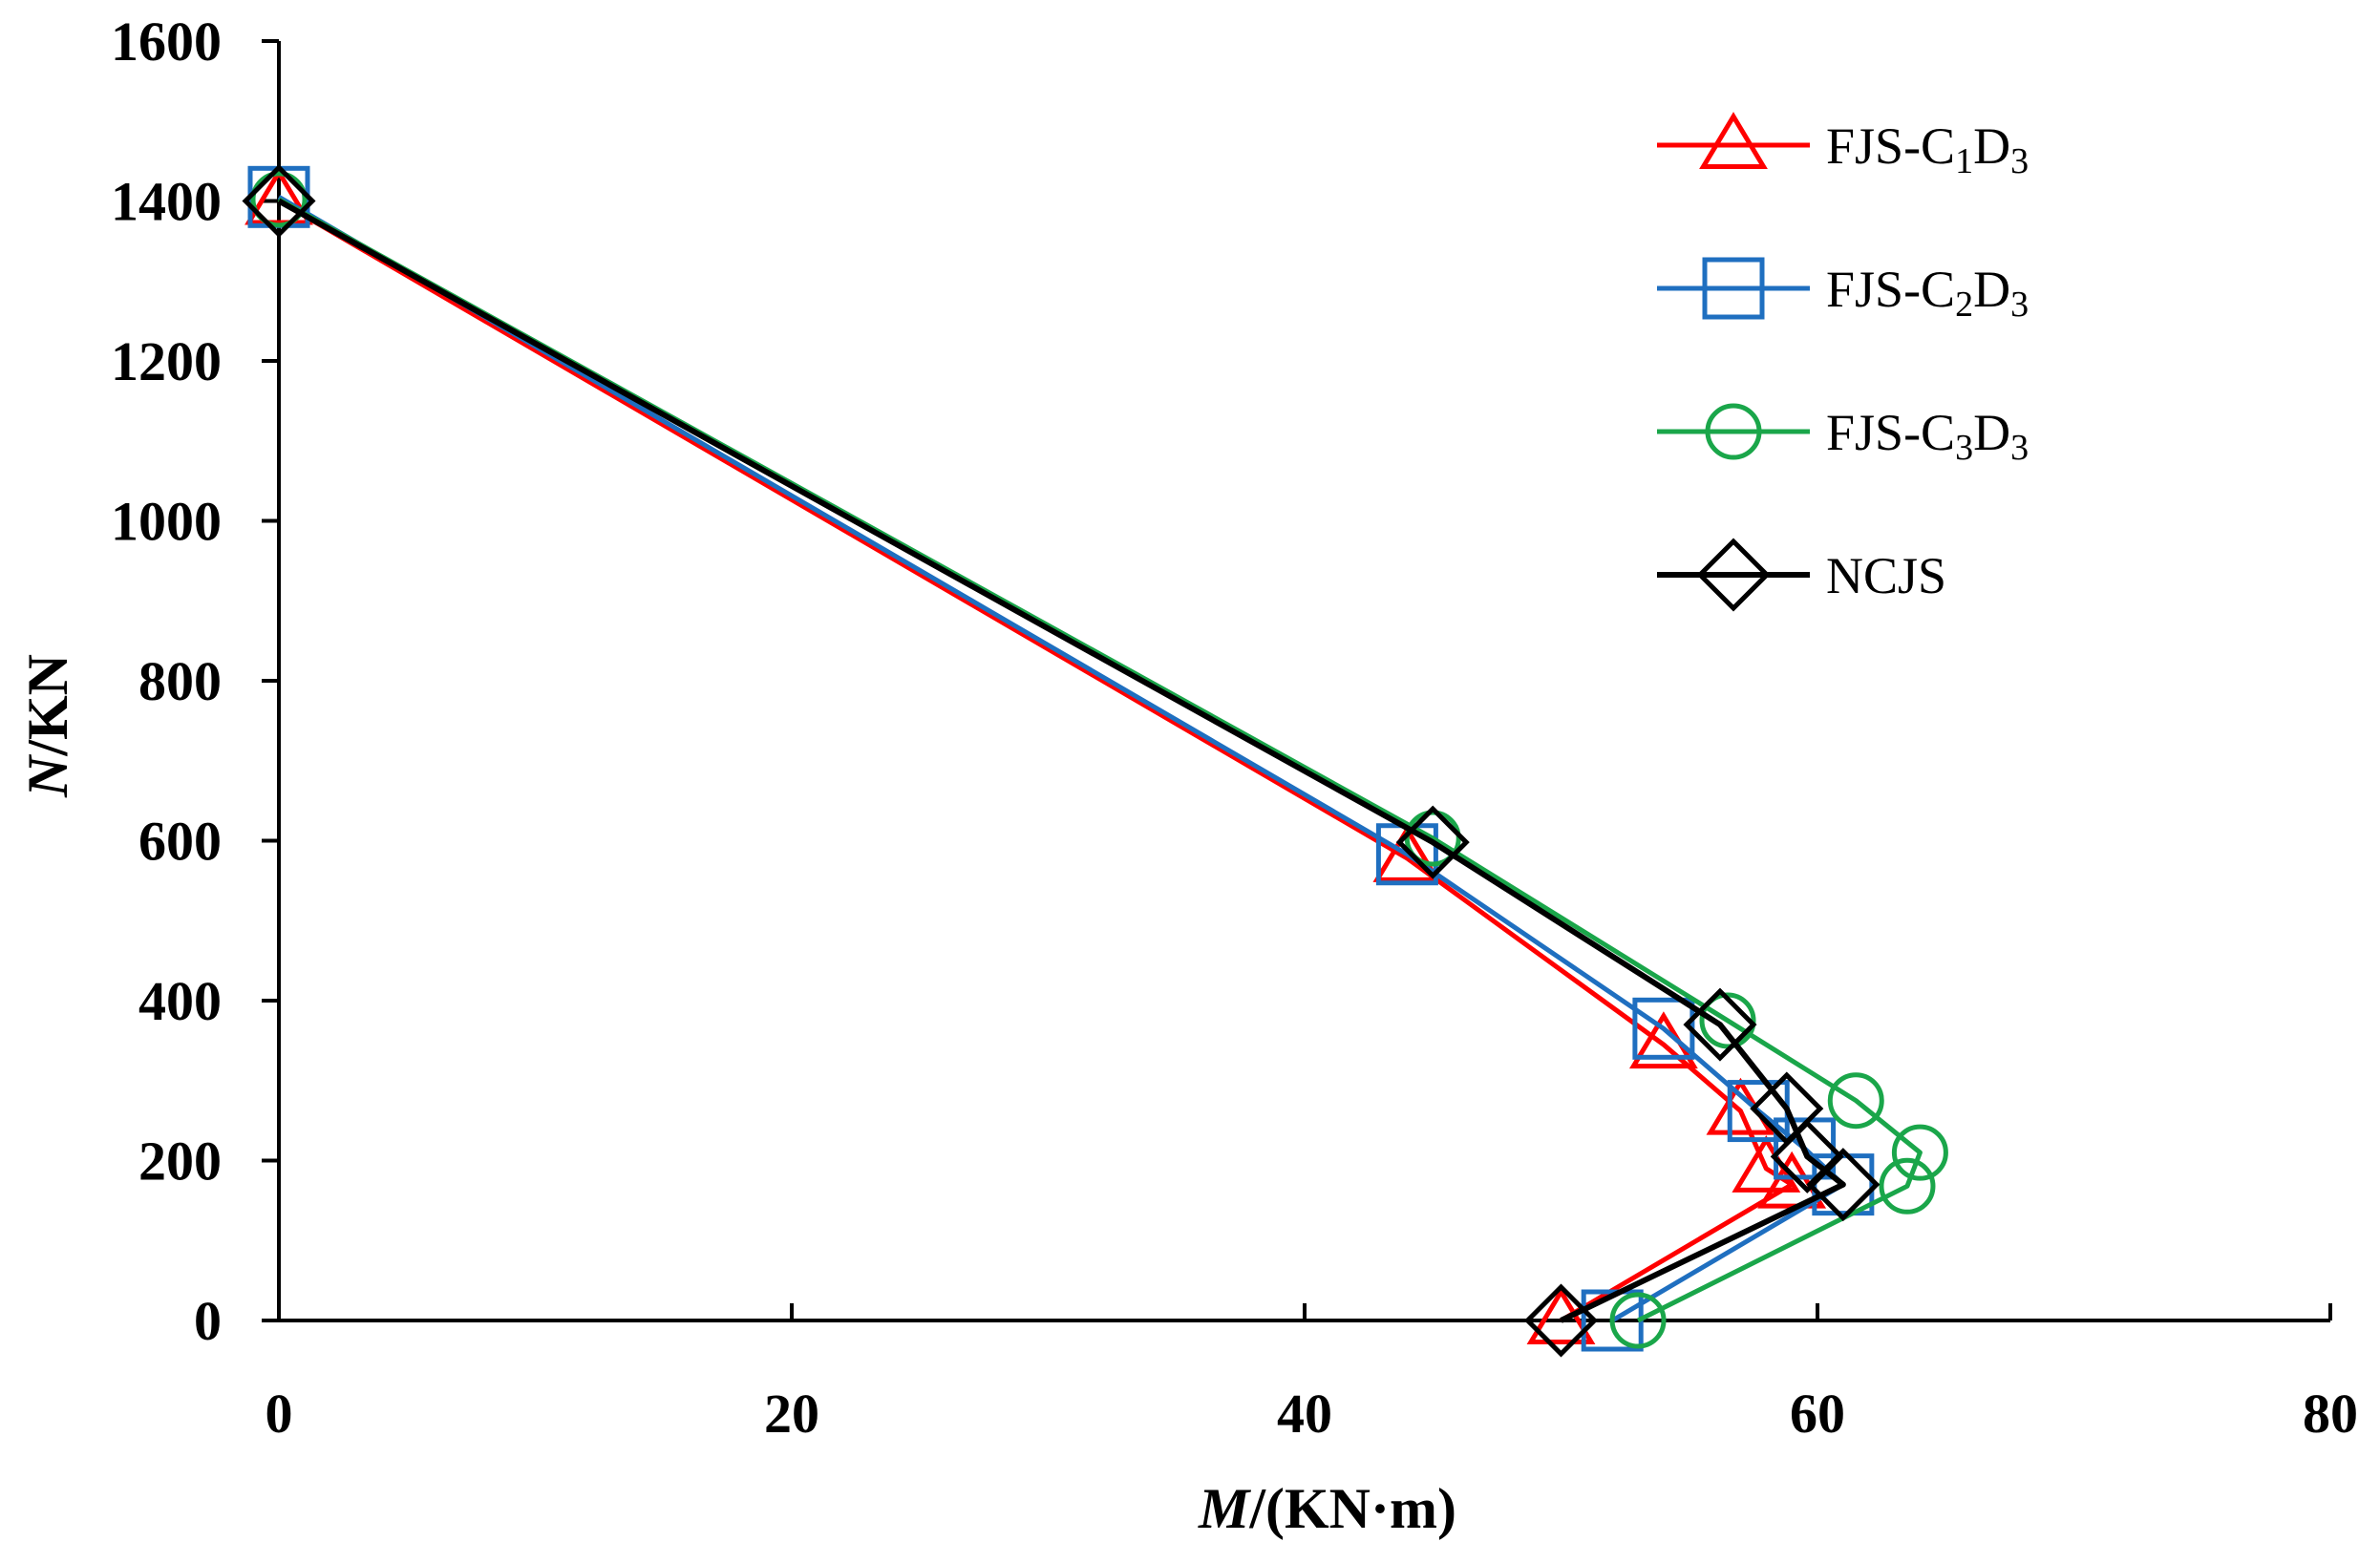 Image resolution: width=2380 pixels, height=1542 pixels. Describe the element at coordinates (1927, 293) in the screenshot. I see `legend-label: FJS-C2D3` at that location.